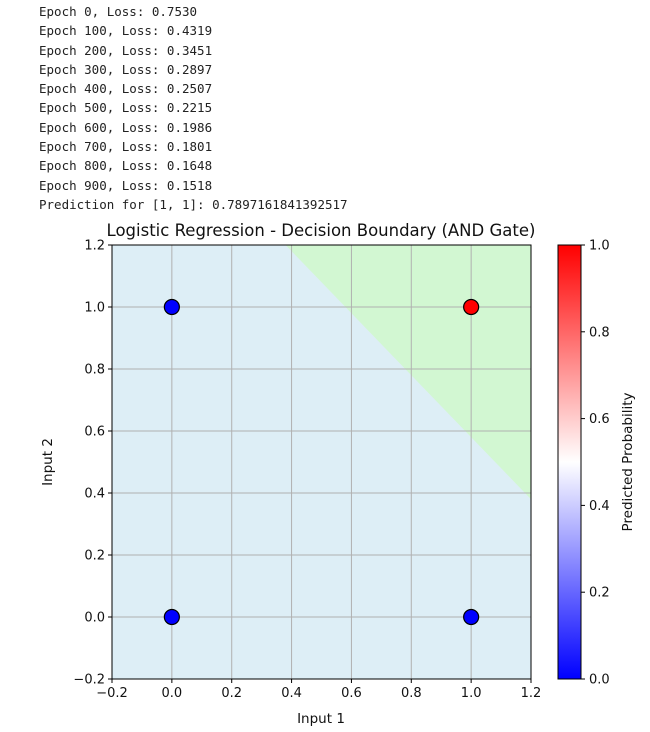 Image resolution: width=650 pixels, height=732 pixels. What do you see at coordinates (321, 719) in the screenshot?
I see `x-axis-label: Input 1` at bounding box center [321, 719].